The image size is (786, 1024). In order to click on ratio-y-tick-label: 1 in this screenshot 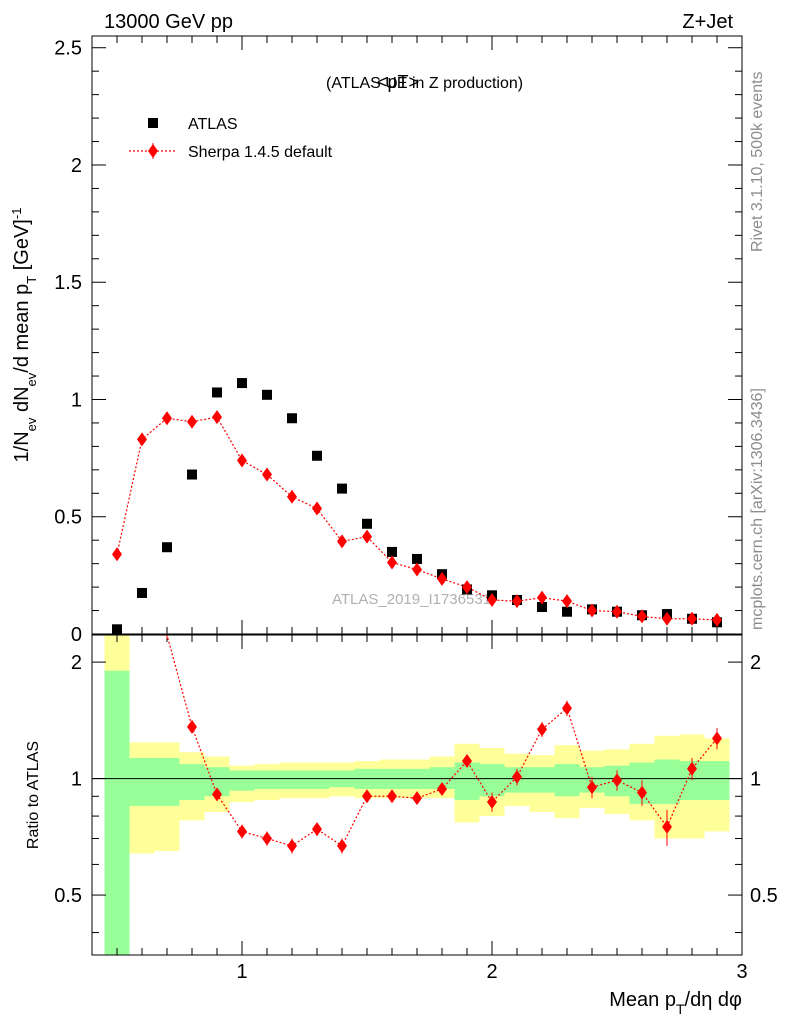, I will do `click(76, 780)`.